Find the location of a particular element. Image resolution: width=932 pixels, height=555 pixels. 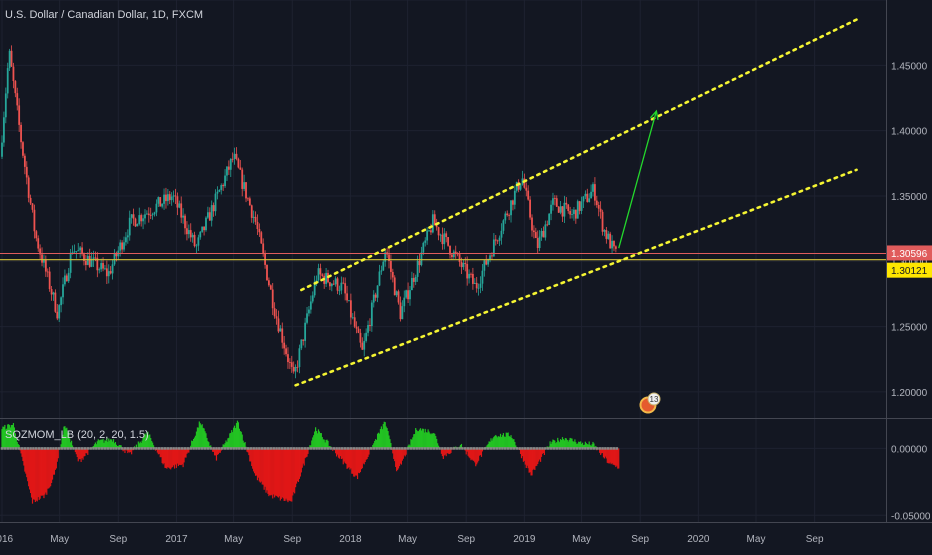

events-badge: 13 is located at coordinates (651, 403).